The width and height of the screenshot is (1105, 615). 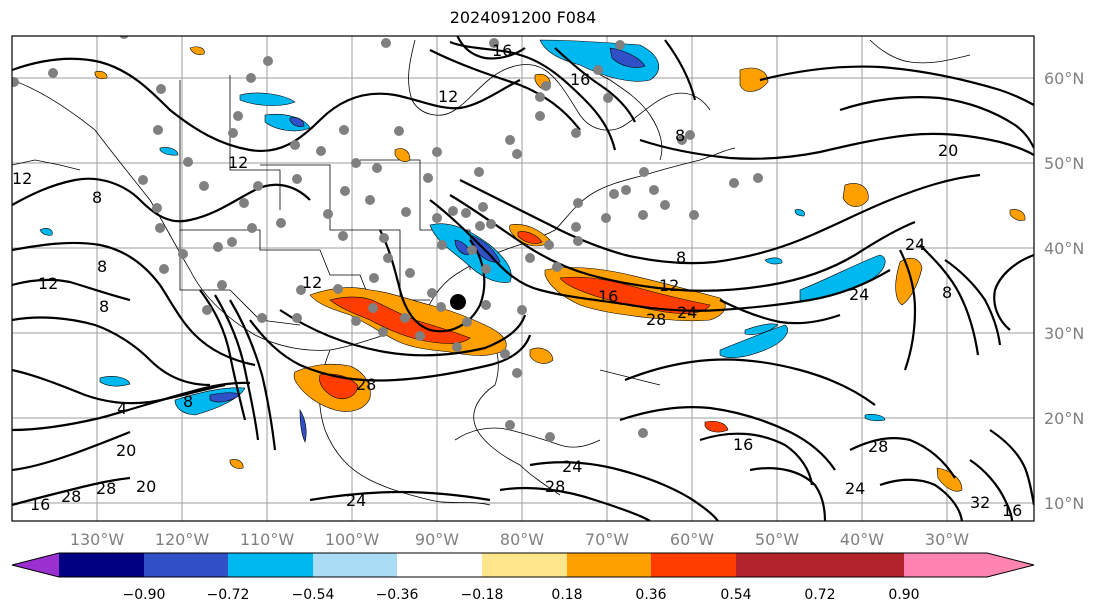 What do you see at coordinates (97, 539) in the screenshot?
I see `lon-label: 130°W` at bounding box center [97, 539].